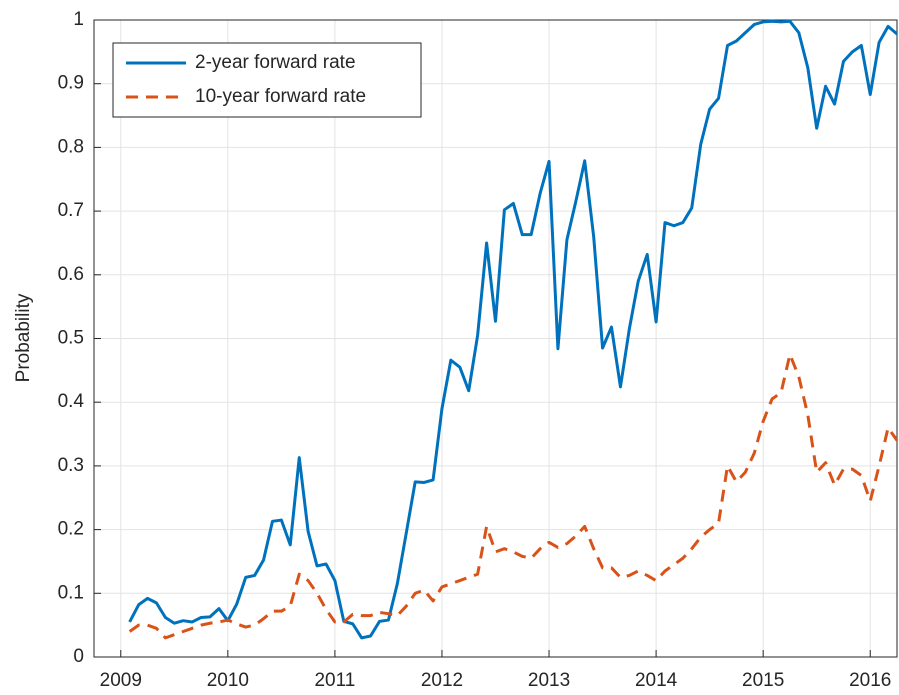 Image resolution: width=899 pixels, height=695 pixels. I want to click on legend-label: 2-year forward rate, so click(275, 62).